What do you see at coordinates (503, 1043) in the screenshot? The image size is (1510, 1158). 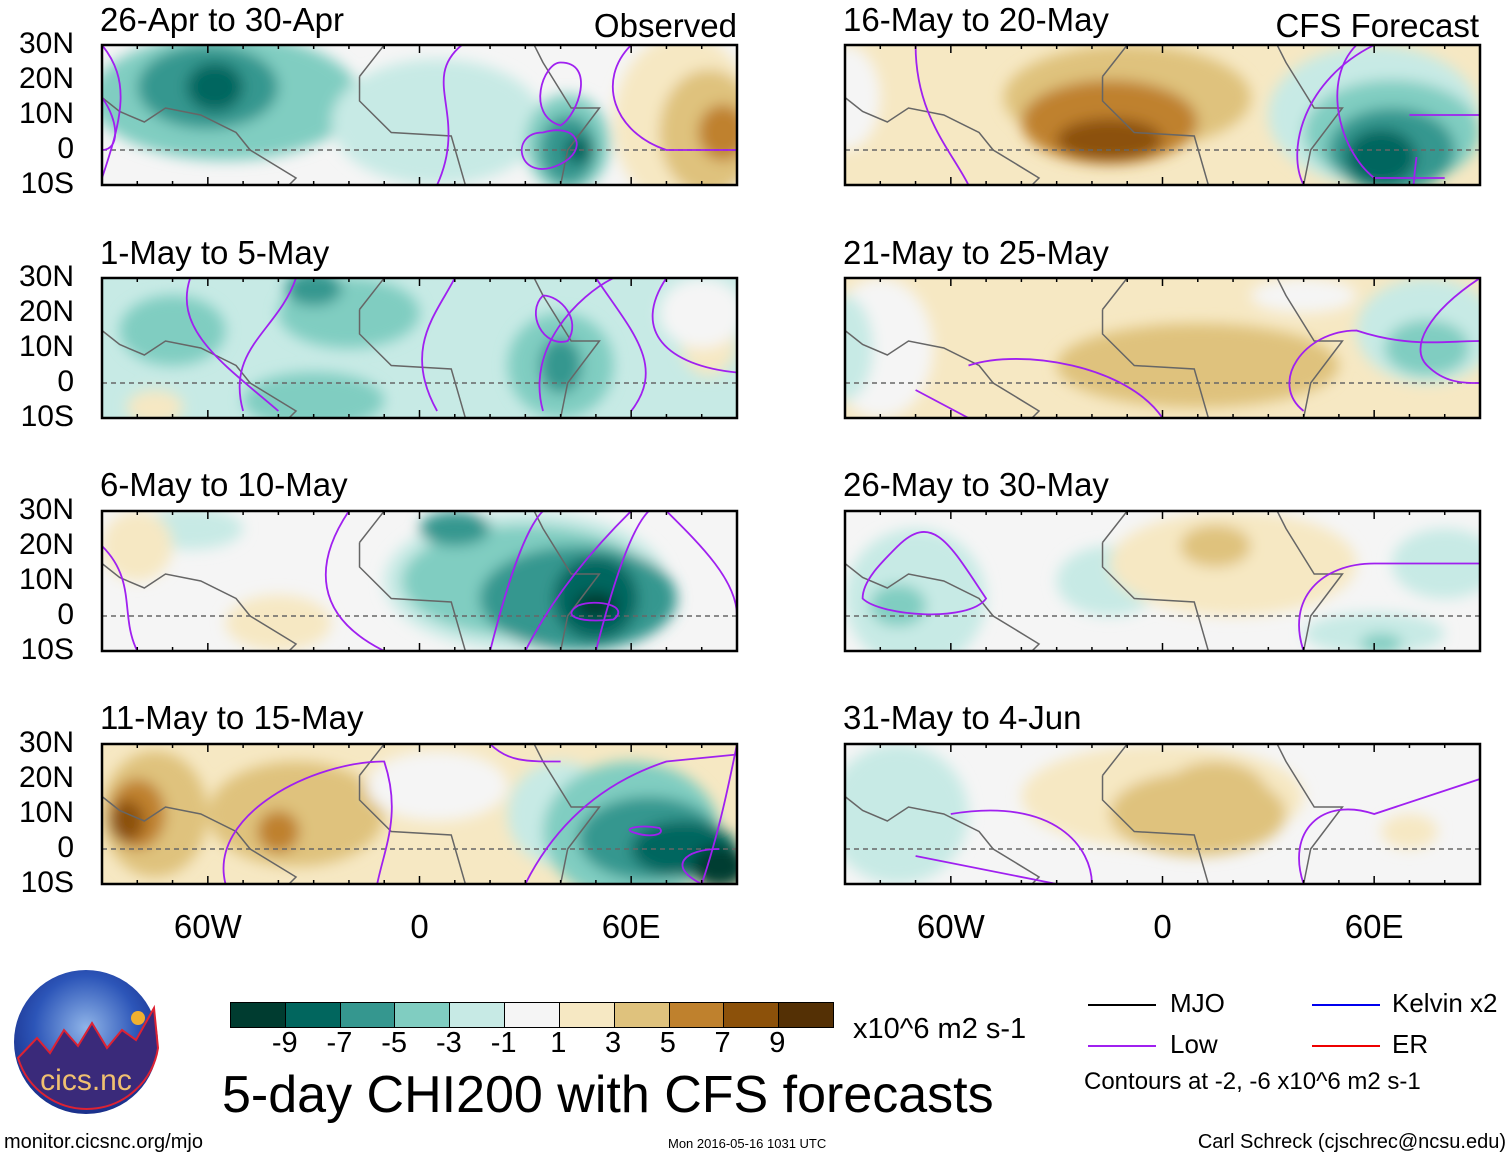 I see `colorbar-tick-label: -1` at bounding box center [503, 1043].